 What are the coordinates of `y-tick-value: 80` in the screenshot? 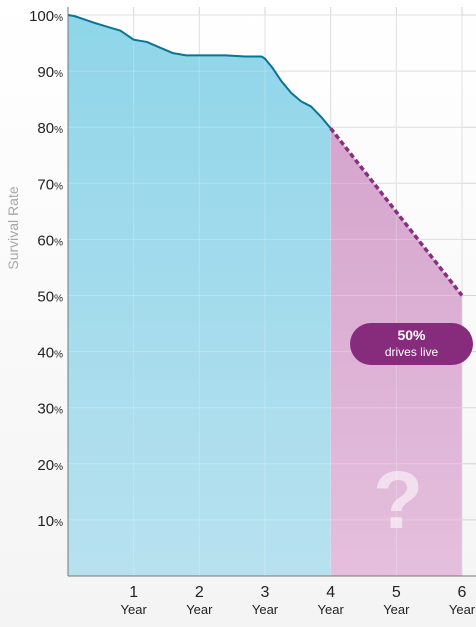 It's located at (45, 128).